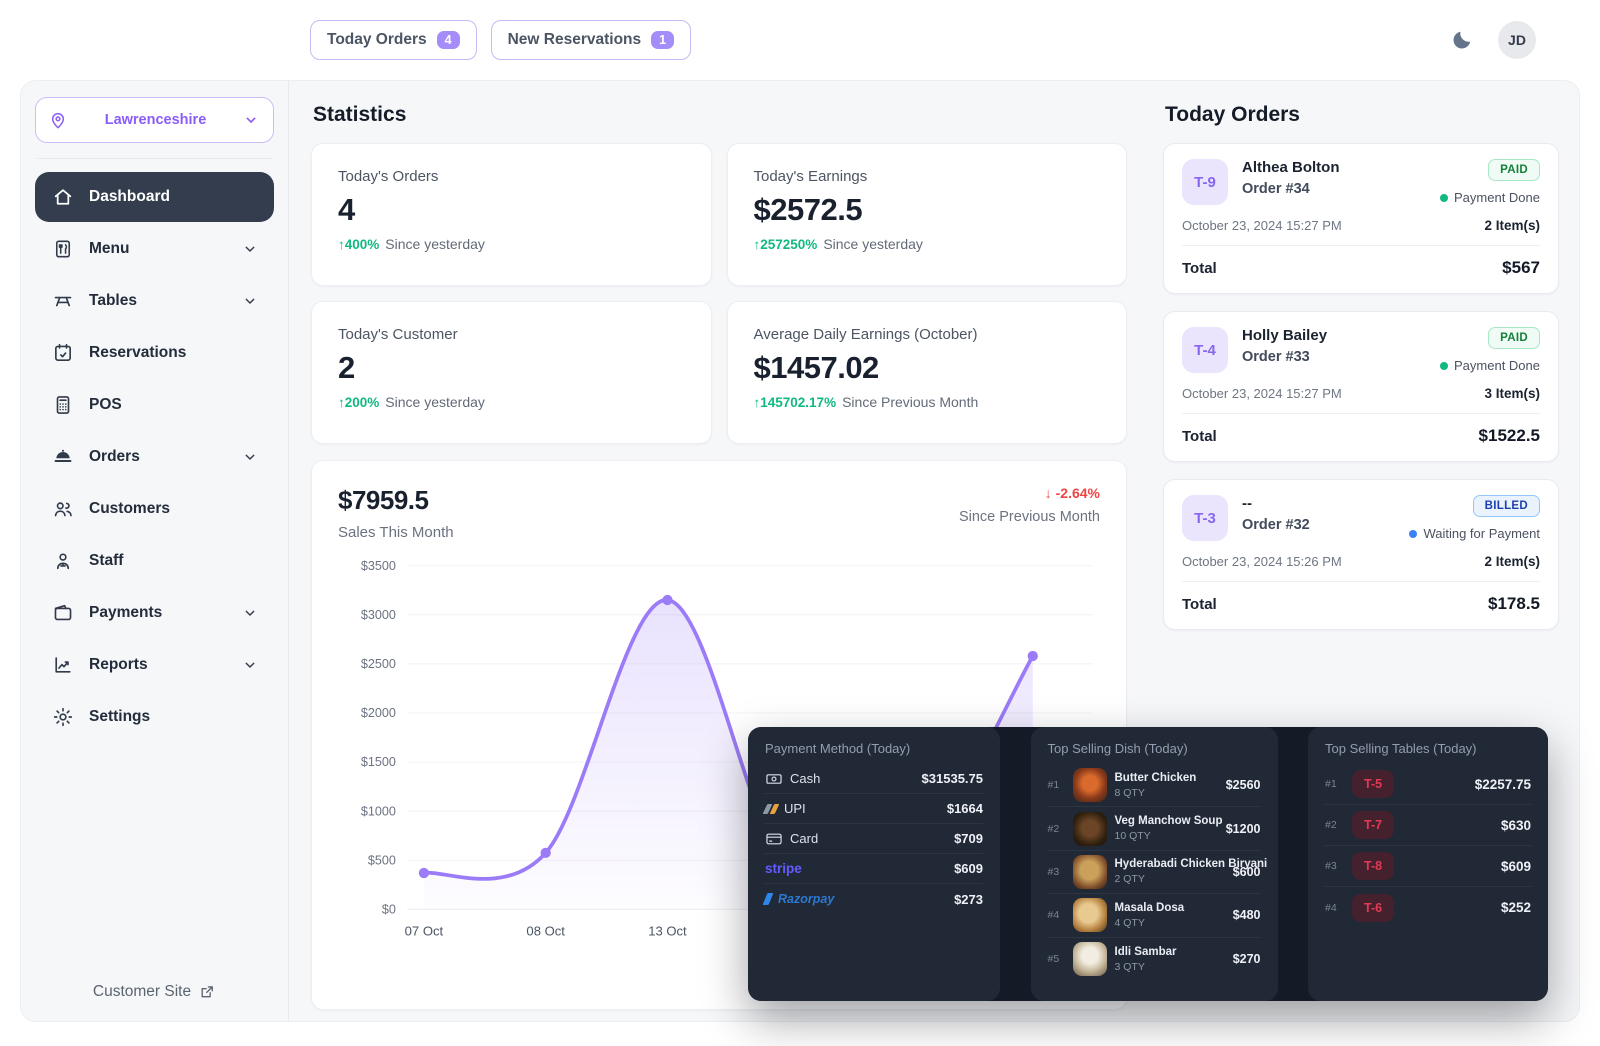 The width and height of the screenshot is (1600, 1046). I want to click on sidebar-item-settings: Settings, so click(154, 717).